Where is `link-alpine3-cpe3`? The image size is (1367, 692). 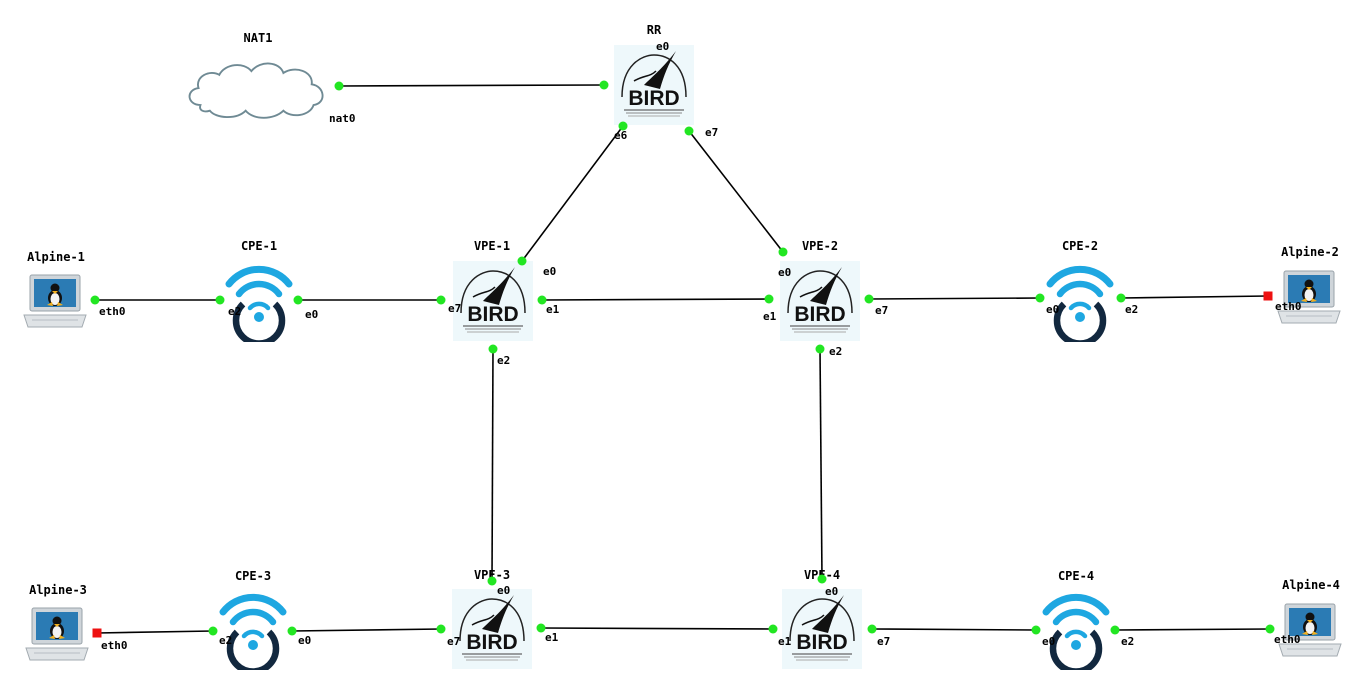 link-alpine3-cpe3 is located at coordinates (155, 632).